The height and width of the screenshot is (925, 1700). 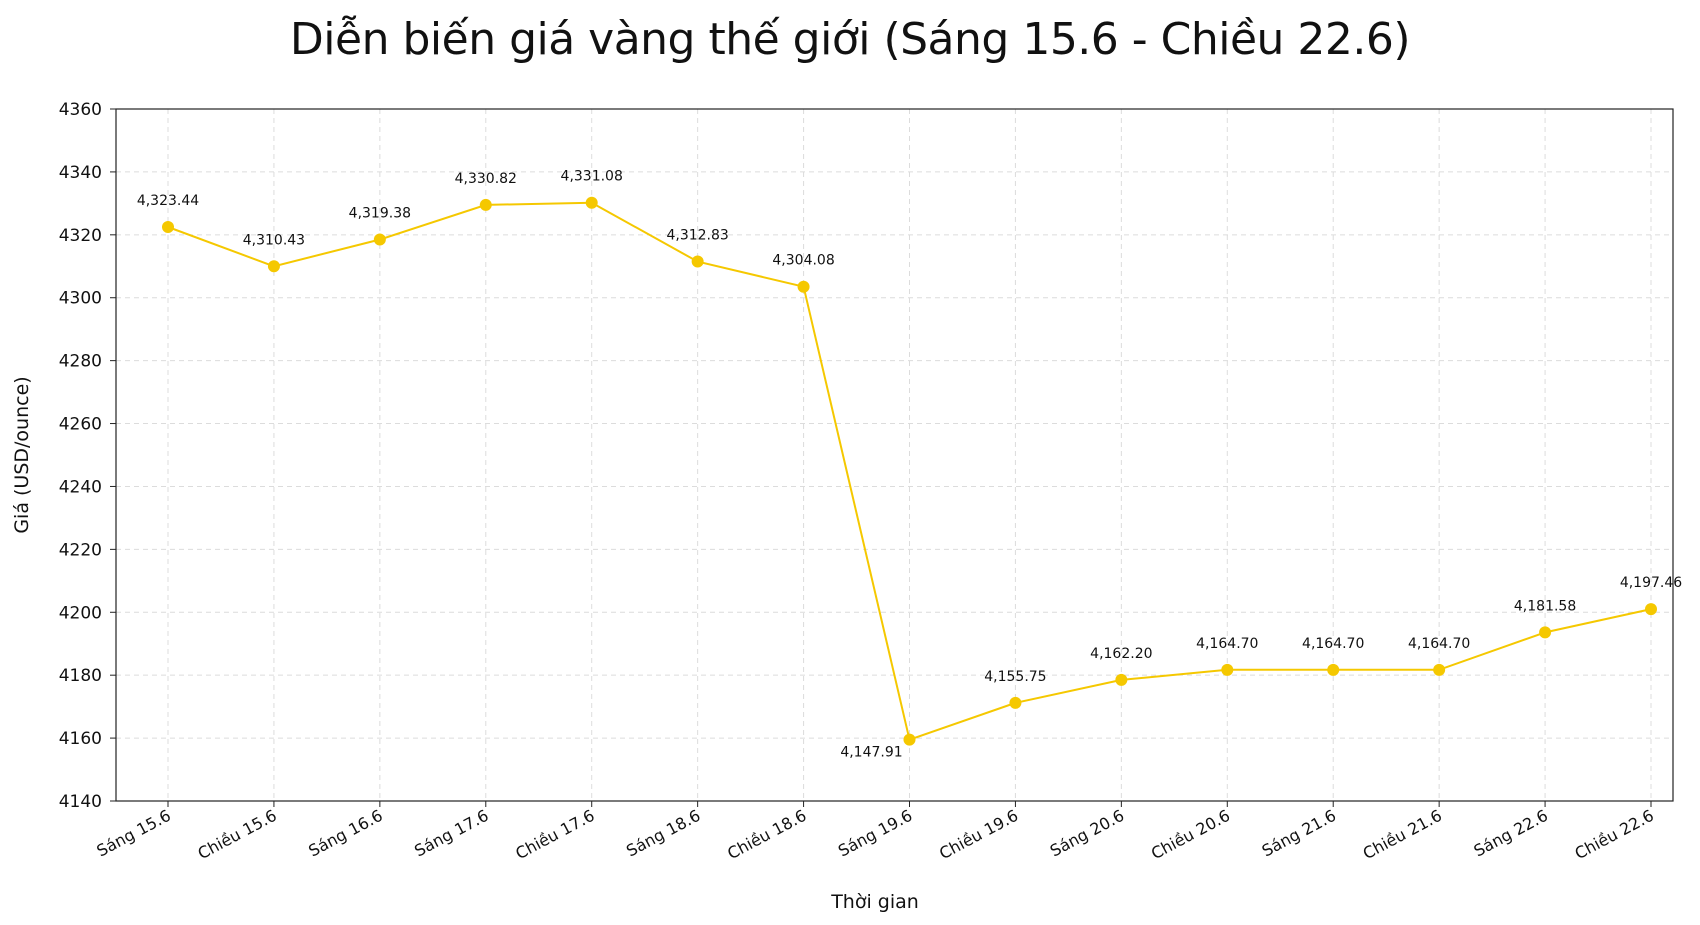 I want to click on data-label: 4,162.20, so click(x=1121, y=654).